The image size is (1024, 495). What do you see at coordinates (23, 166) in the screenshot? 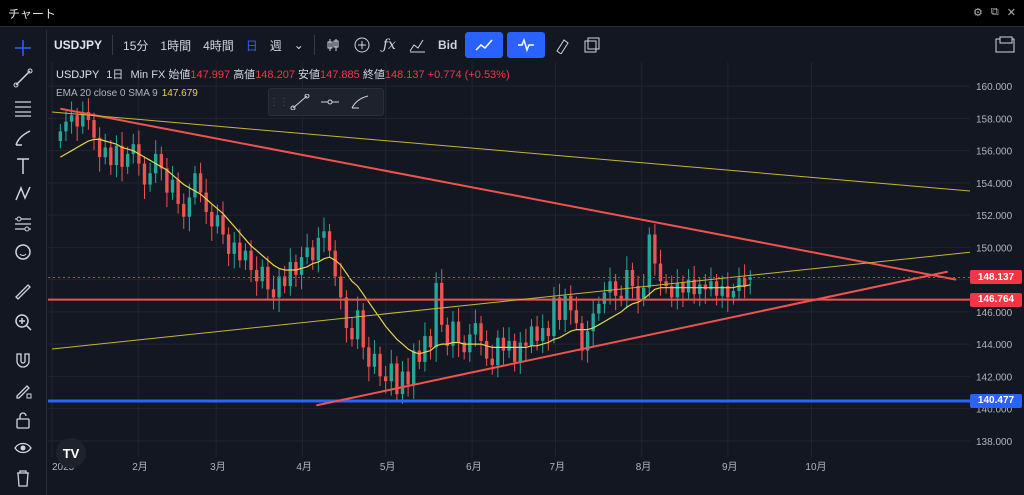
I see `text-tool-icon` at bounding box center [23, 166].